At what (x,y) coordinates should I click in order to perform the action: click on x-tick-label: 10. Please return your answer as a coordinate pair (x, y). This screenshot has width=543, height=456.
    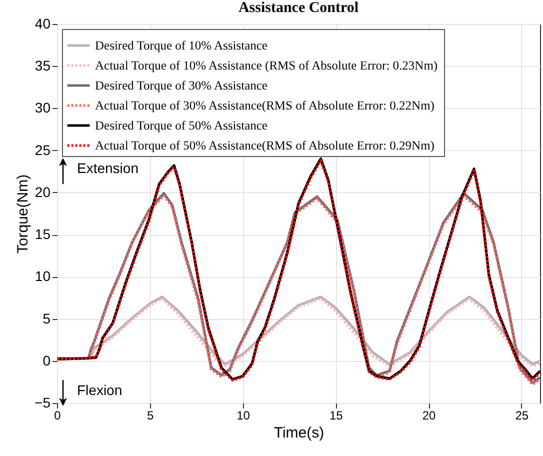
    Looking at the image, I should click on (243, 415).